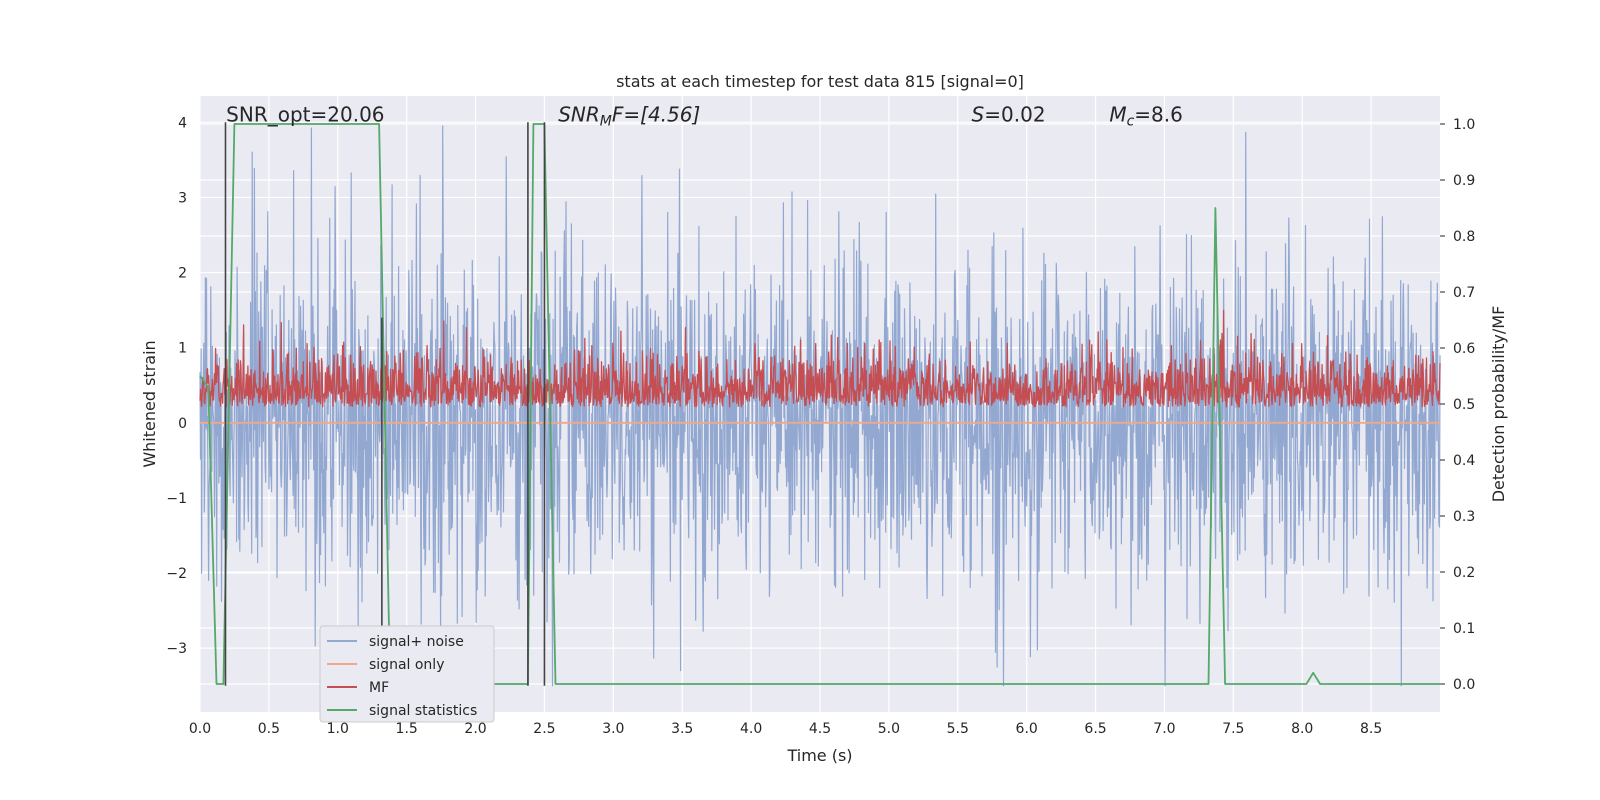  I want to click on x-tick-label: 5.5, so click(958, 729).